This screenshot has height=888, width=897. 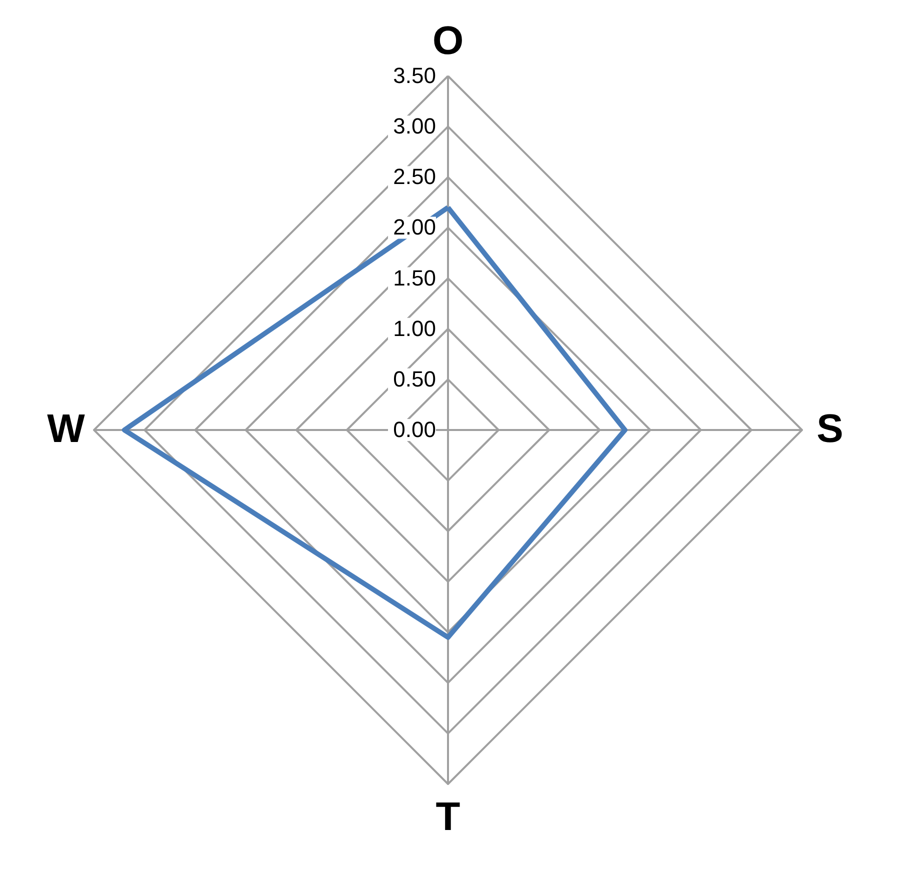 I want to click on spoke-label: S, so click(x=830, y=429).